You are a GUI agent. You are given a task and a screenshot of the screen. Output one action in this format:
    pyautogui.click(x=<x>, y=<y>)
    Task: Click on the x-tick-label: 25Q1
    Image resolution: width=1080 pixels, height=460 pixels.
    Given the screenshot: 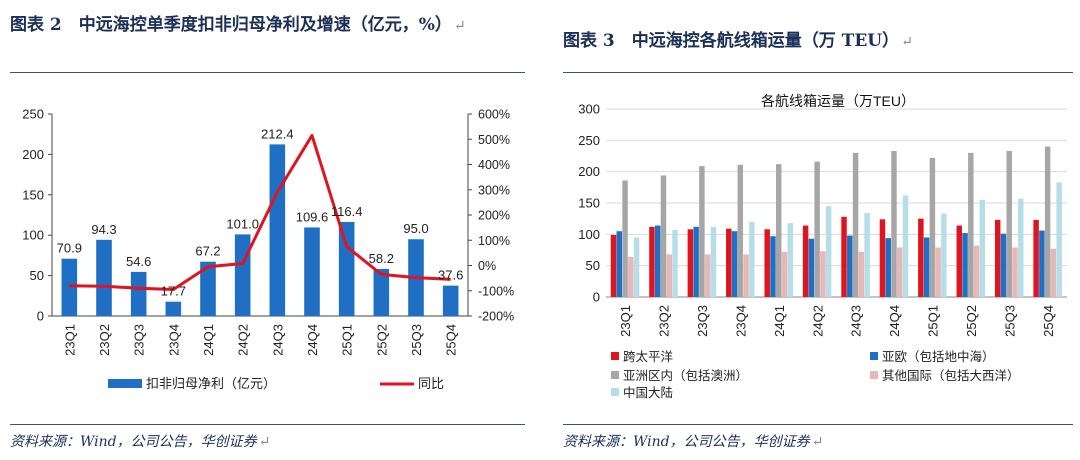 What is the action you would take?
    pyautogui.click(x=933, y=321)
    